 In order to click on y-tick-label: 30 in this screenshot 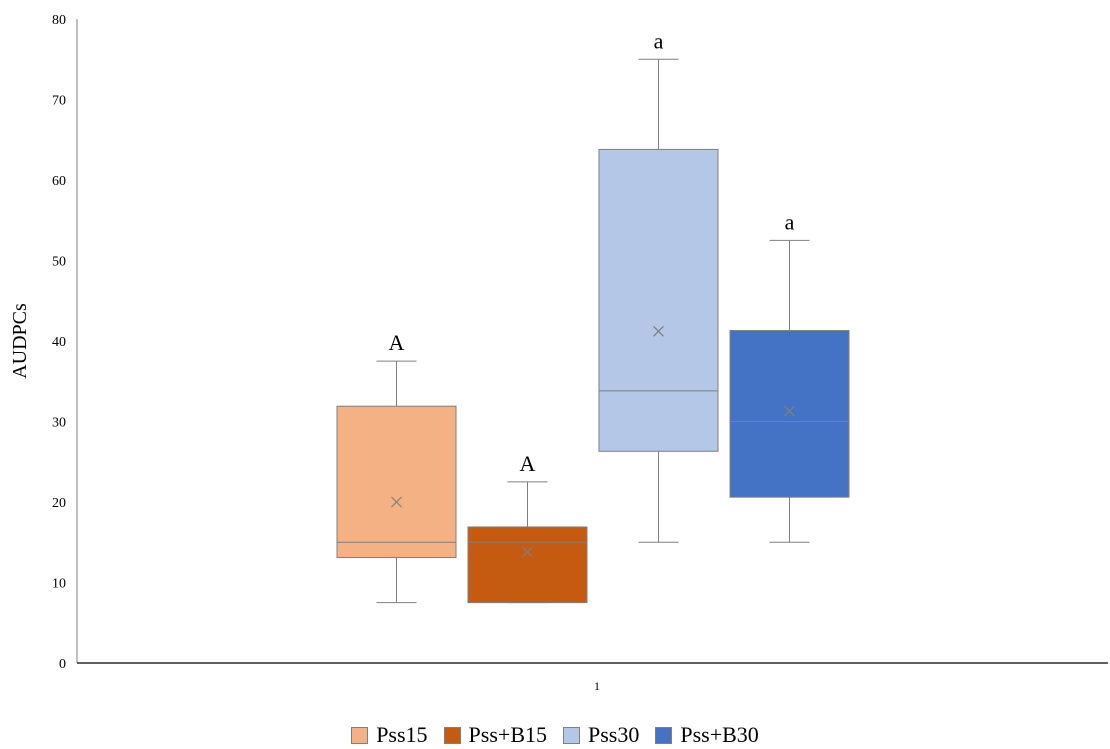, I will do `click(59, 423)`.